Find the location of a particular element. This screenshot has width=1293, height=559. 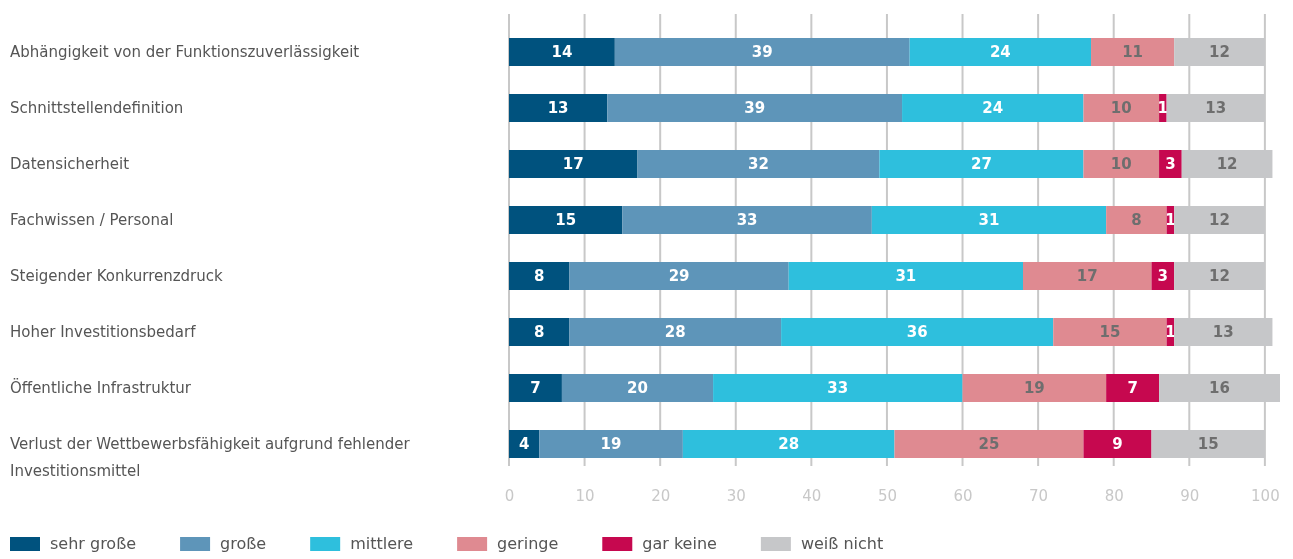

data-label: 36 is located at coordinates (917, 332).